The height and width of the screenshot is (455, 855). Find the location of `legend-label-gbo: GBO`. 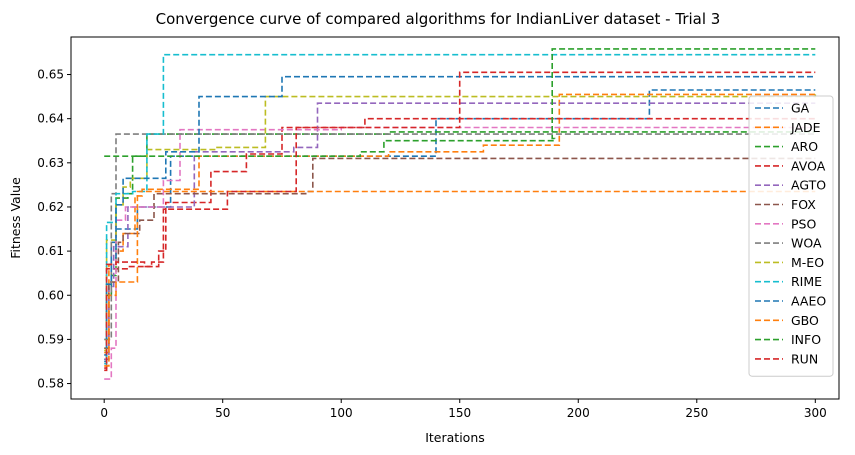

legend-label-gbo: GBO is located at coordinates (805, 320).